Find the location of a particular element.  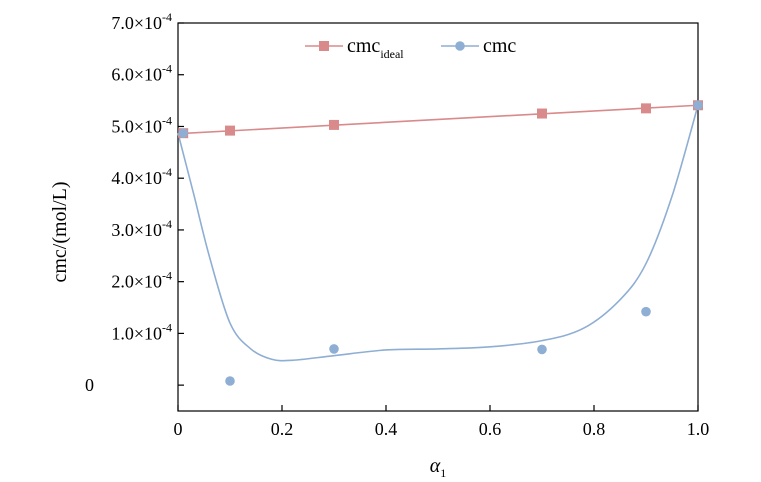

y-tick-label: 7.0×10⁻⁴ is located at coordinates (141, 21).